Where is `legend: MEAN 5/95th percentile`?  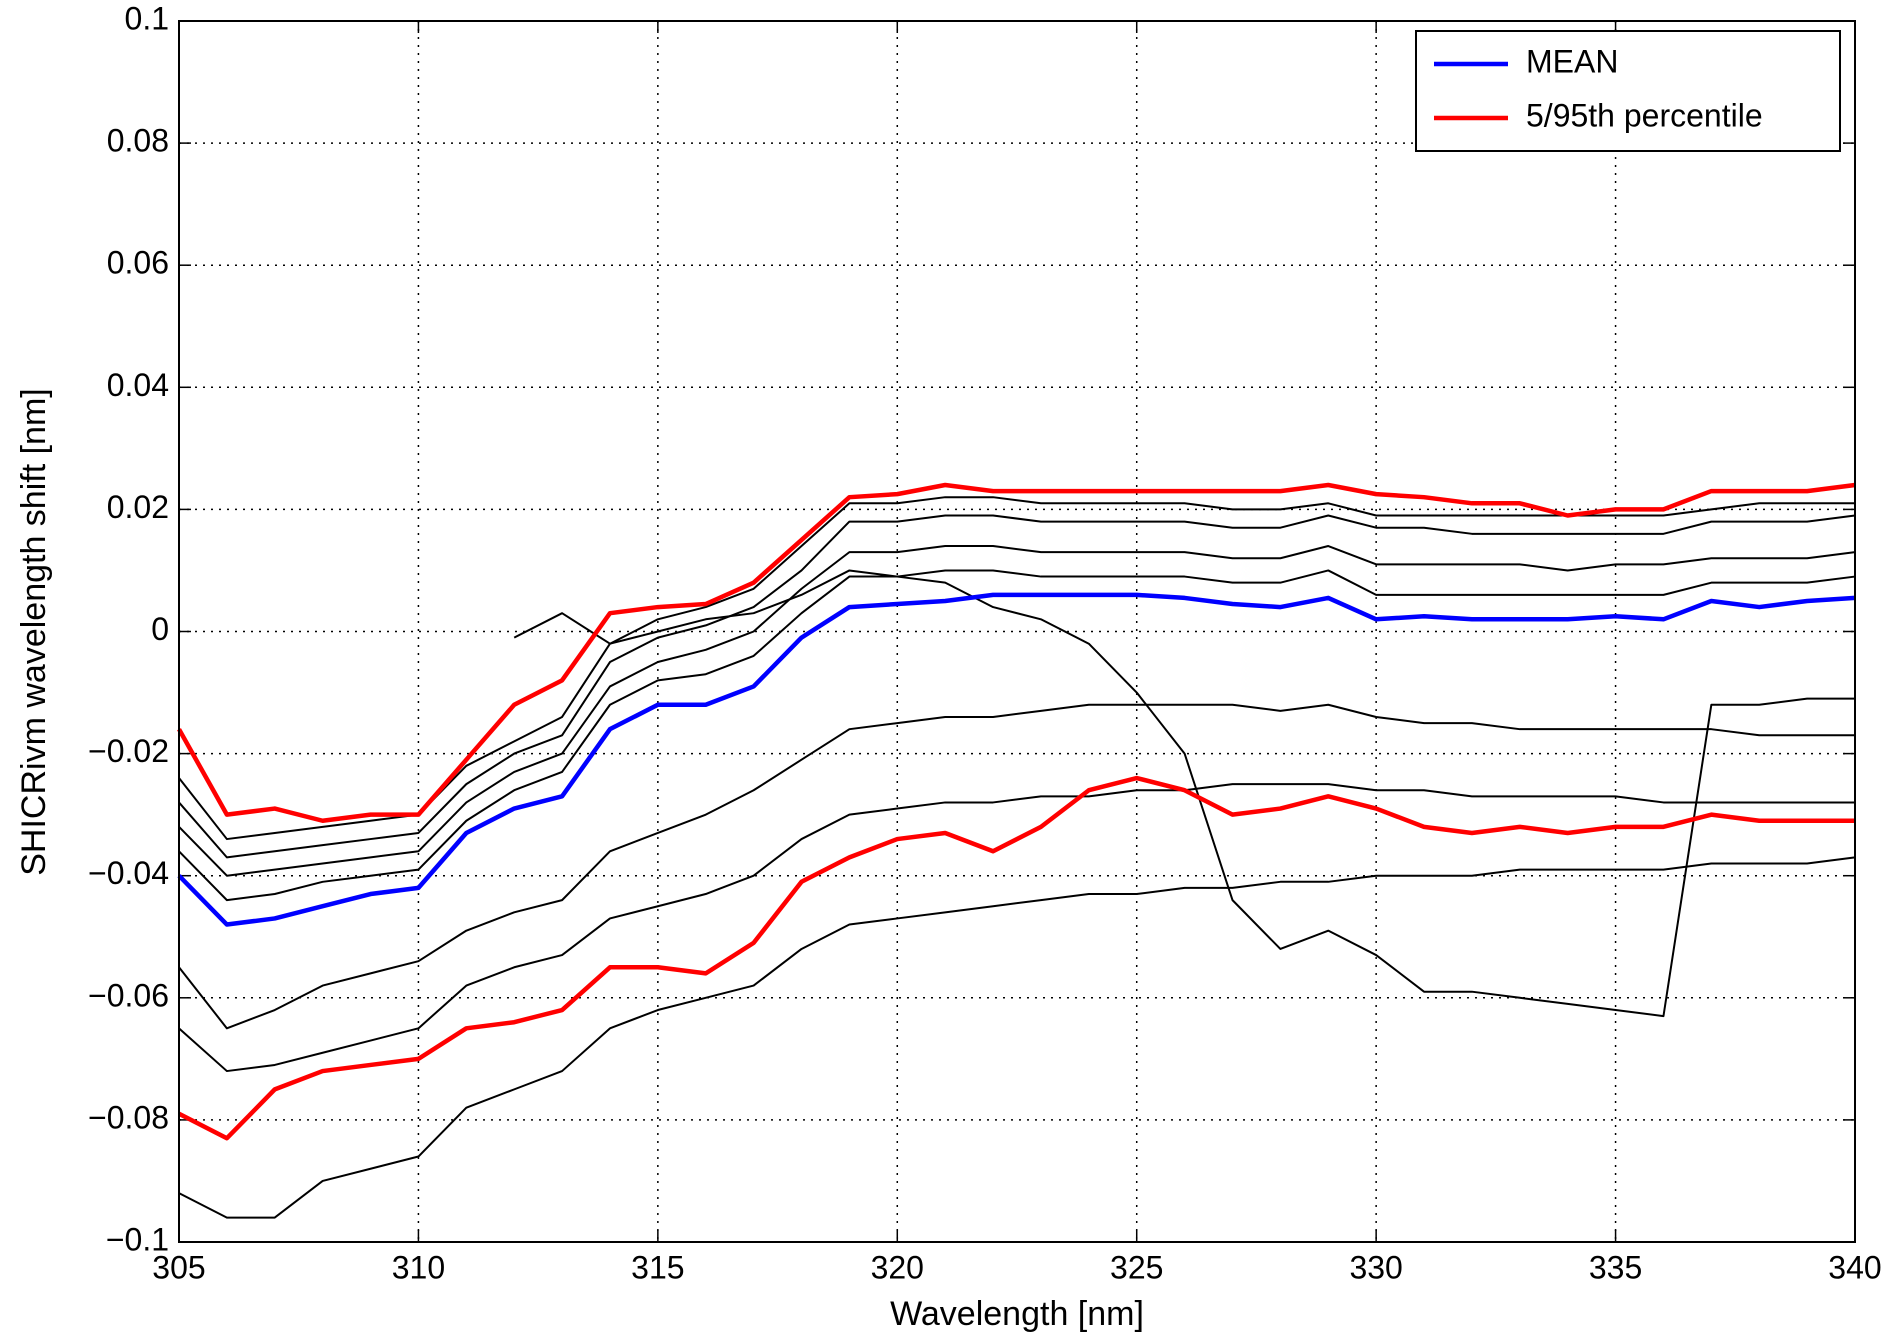
legend: MEAN 5/95th percentile is located at coordinates (1628, 91).